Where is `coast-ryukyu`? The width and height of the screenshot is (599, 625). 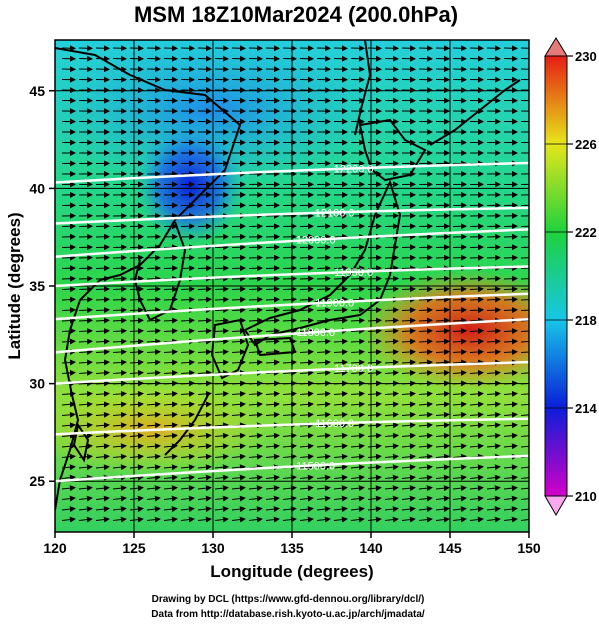
coast-ryukyu is located at coordinates (186, 425).